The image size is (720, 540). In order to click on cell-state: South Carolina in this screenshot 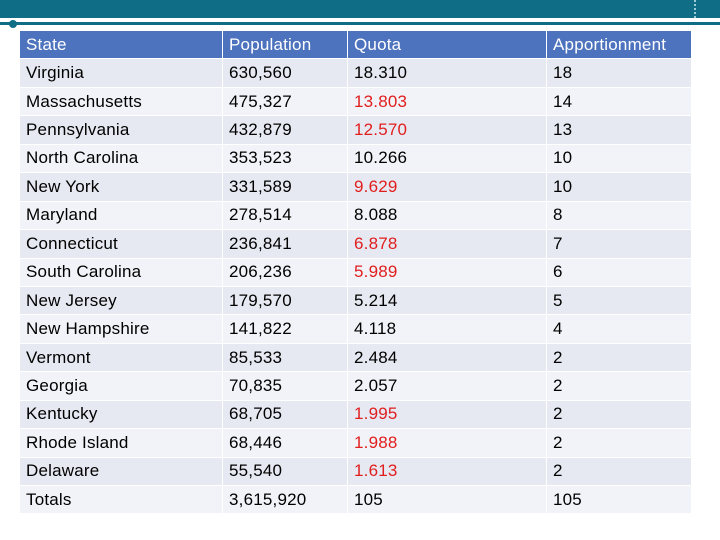, I will do `click(121, 272)`.